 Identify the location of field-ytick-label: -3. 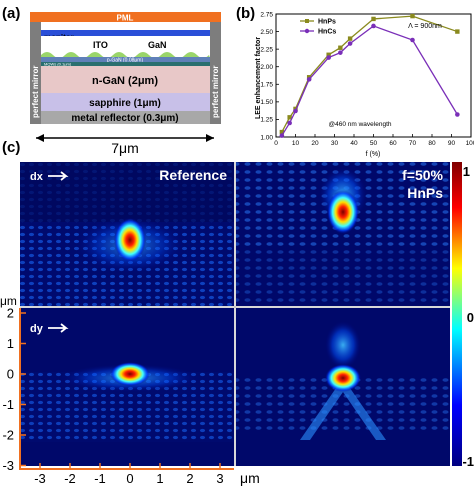
(8, 465).